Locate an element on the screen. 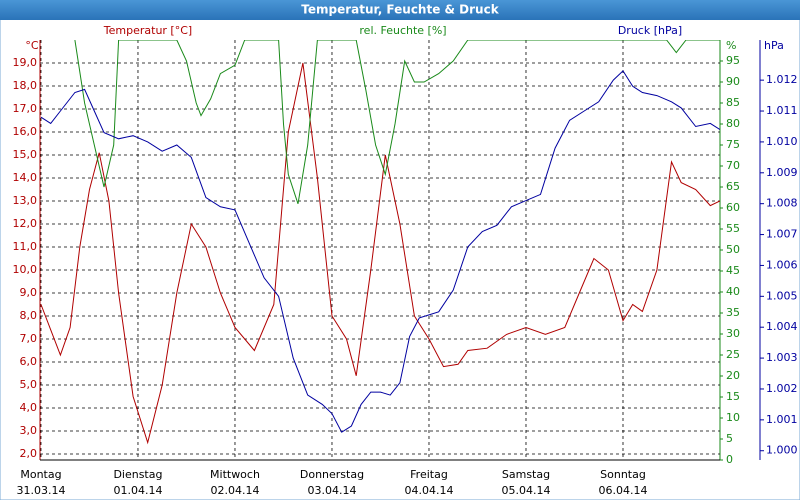 The width and height of the screenshot is (800, 504). x-tick-weekday: Samstag is located at coordinates (526, 474).